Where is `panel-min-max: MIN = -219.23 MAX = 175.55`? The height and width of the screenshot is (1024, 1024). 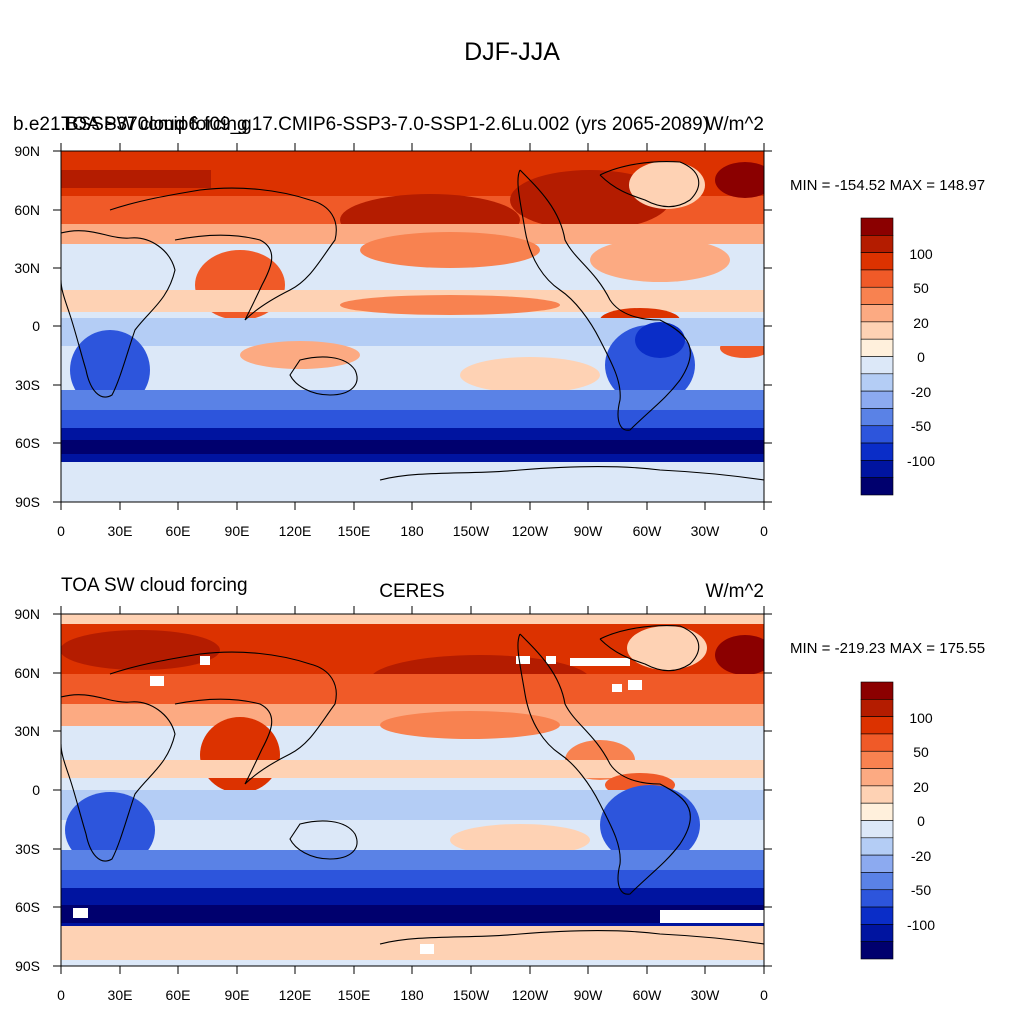
panel-min-max: MIN = -219.23 MAX = 175.55 is located at coordinates (887, 648).